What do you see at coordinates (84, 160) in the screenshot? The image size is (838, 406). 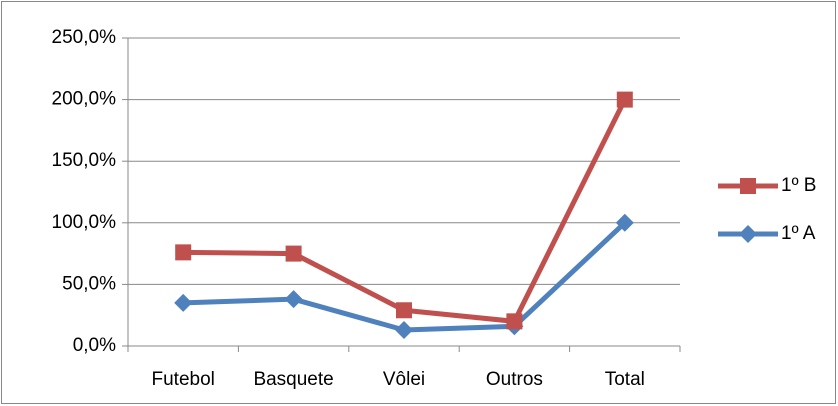 I see `y-tick-label: 150,0%` at bounding box center [84, 160].